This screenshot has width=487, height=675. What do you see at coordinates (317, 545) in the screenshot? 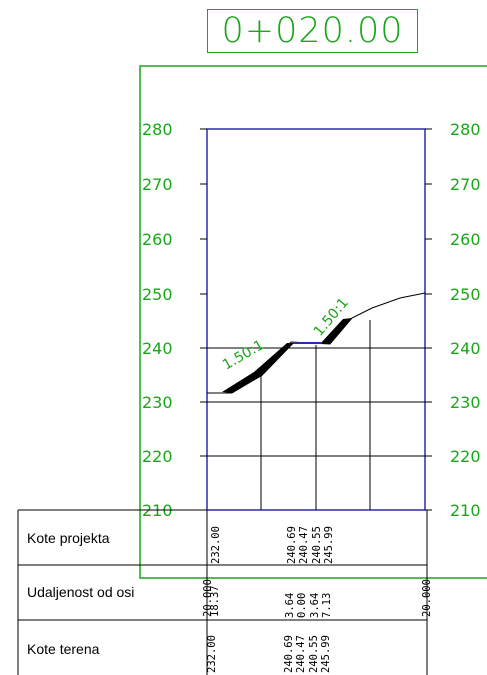
I see `val-projekta-4: 240.55` at bounding box center [317, 545].